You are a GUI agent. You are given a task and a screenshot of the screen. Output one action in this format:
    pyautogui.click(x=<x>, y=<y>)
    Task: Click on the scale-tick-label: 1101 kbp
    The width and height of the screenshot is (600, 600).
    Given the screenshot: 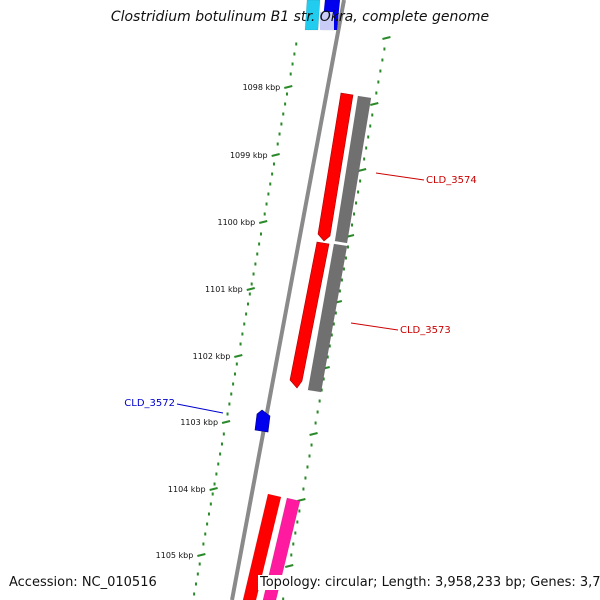 What is the action you would take?
    pyautogui.click(x=224, y=289)
    